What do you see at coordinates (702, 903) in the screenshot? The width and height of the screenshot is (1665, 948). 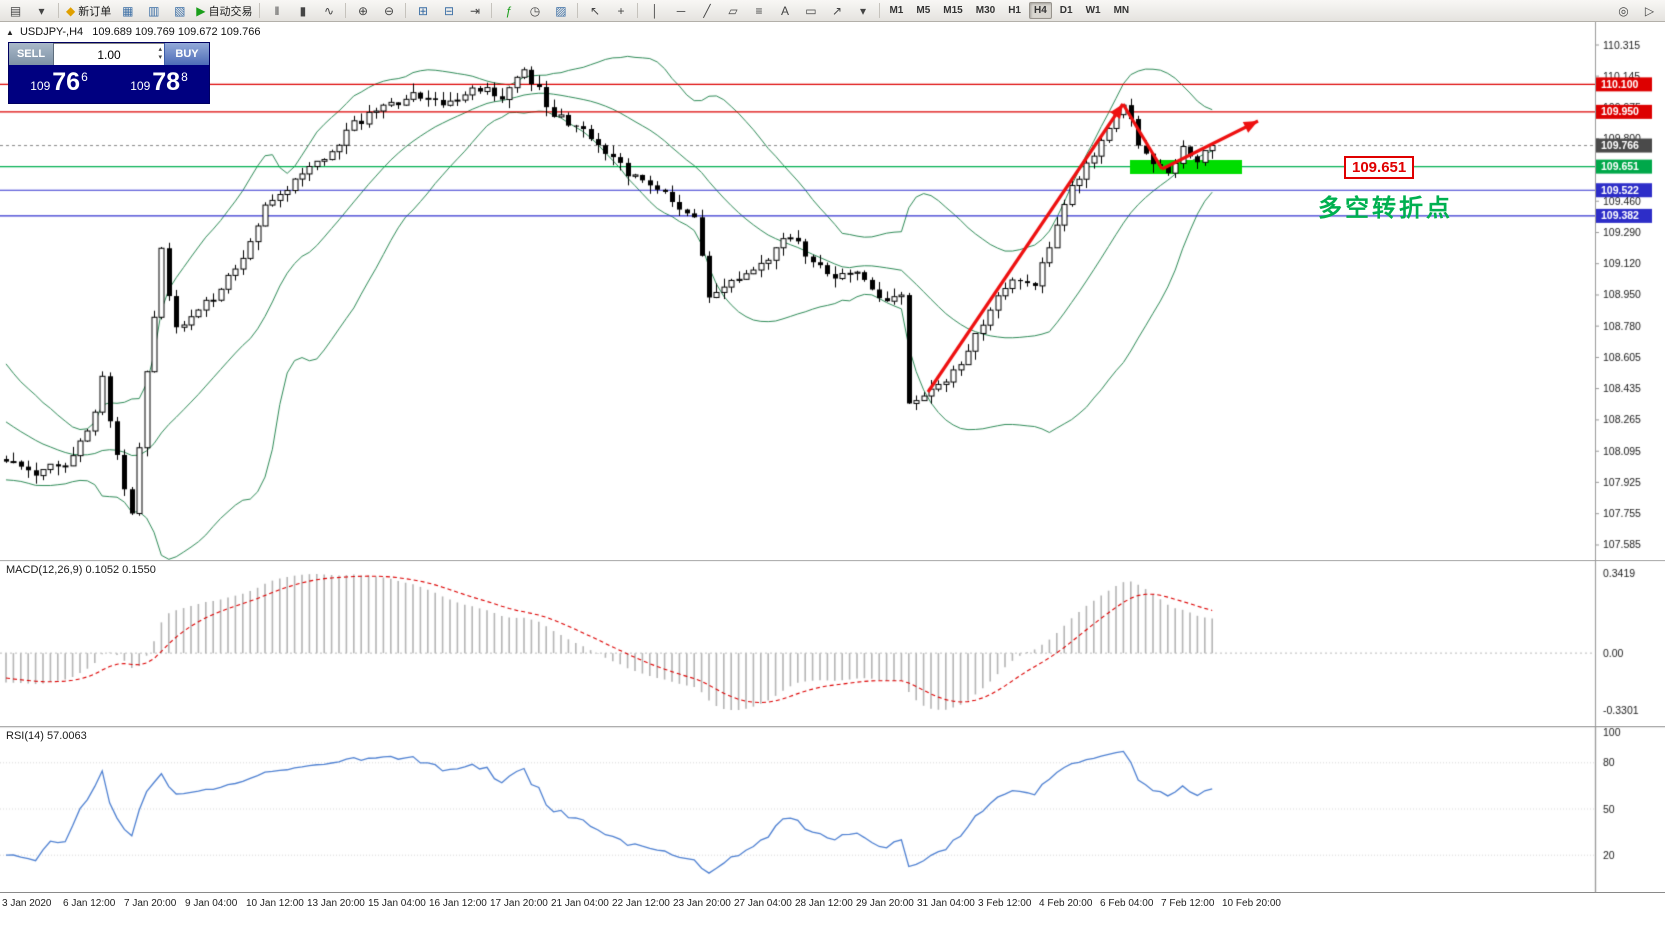 I see `time-axis-label: 23 Jan 20:00` at bounding box center [702, 903].